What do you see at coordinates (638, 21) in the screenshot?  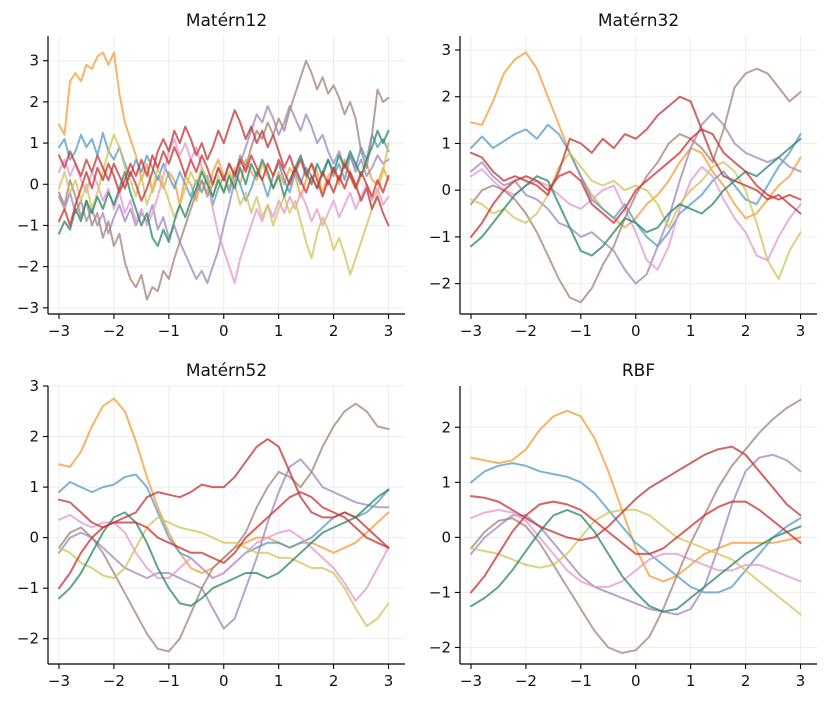 I see `chart-title: Matérn32` at bounding box center [638, 21].